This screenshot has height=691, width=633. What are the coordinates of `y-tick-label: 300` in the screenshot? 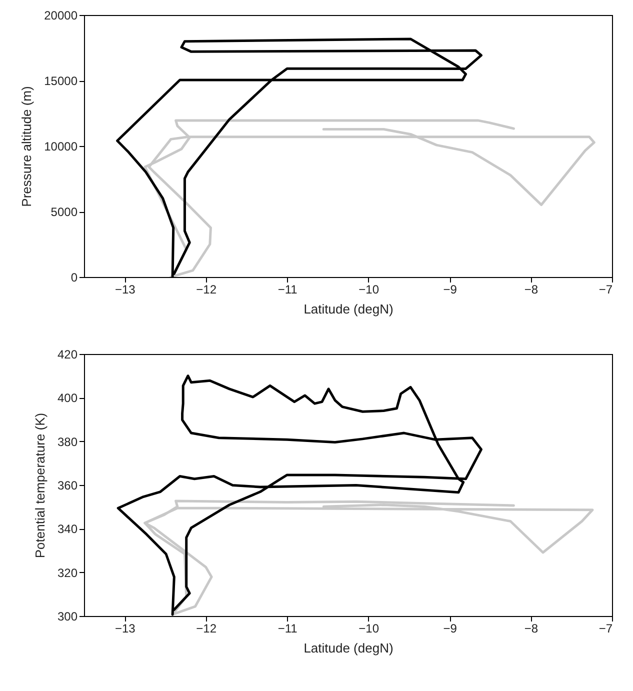 It's located at (67, 617).